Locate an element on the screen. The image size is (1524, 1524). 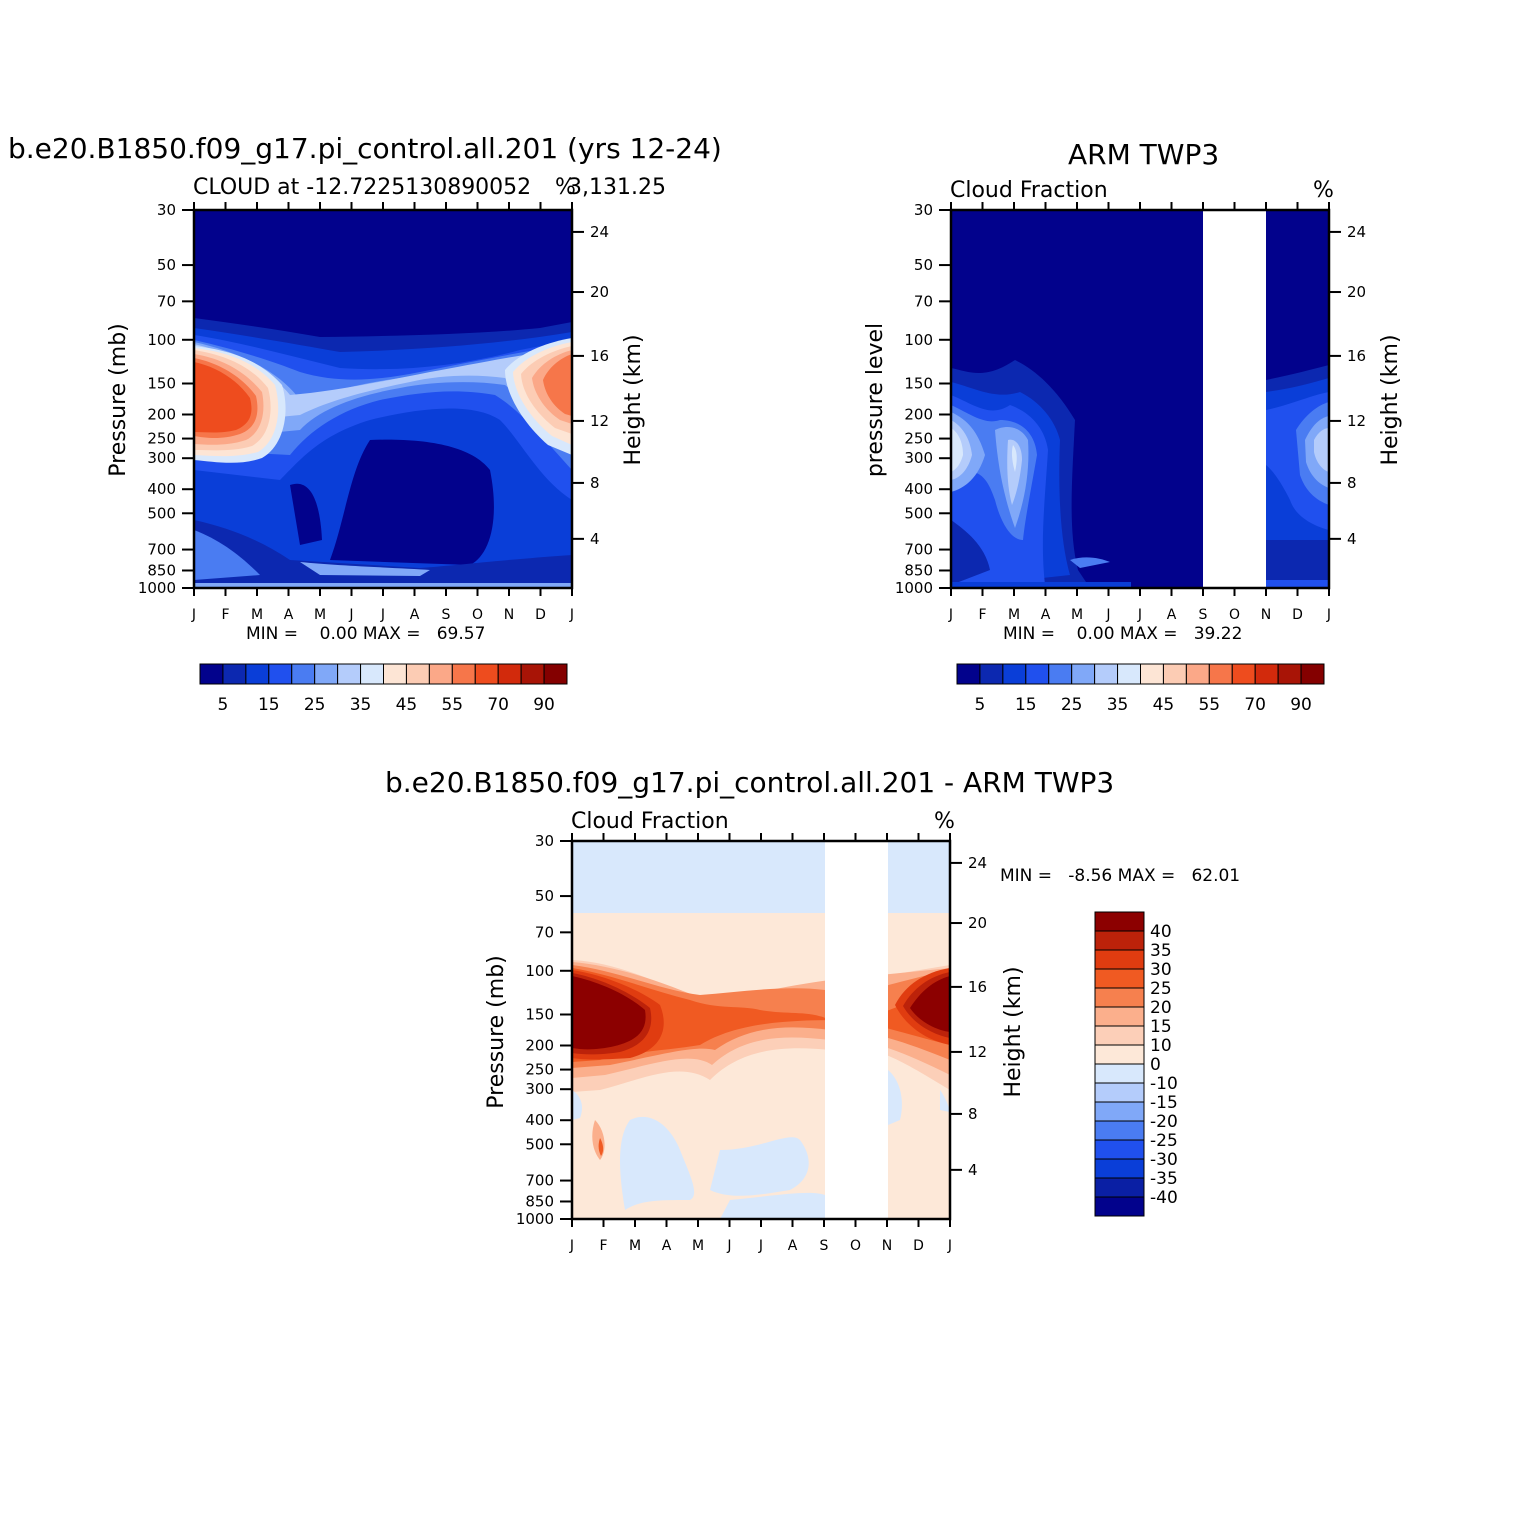
obs-ytick-right-label: 24 is located at coordinates (1356, 232).